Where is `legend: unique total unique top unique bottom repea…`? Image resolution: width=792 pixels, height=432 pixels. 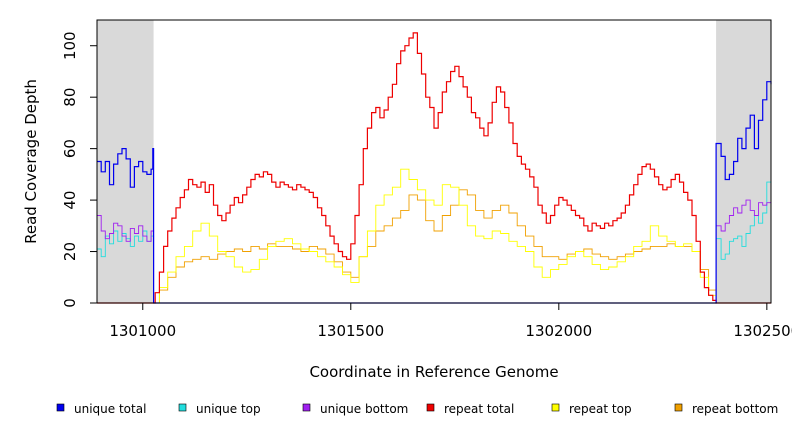
legend: unique total unique top unique bottom repea… is located at coordinates (417, 409).